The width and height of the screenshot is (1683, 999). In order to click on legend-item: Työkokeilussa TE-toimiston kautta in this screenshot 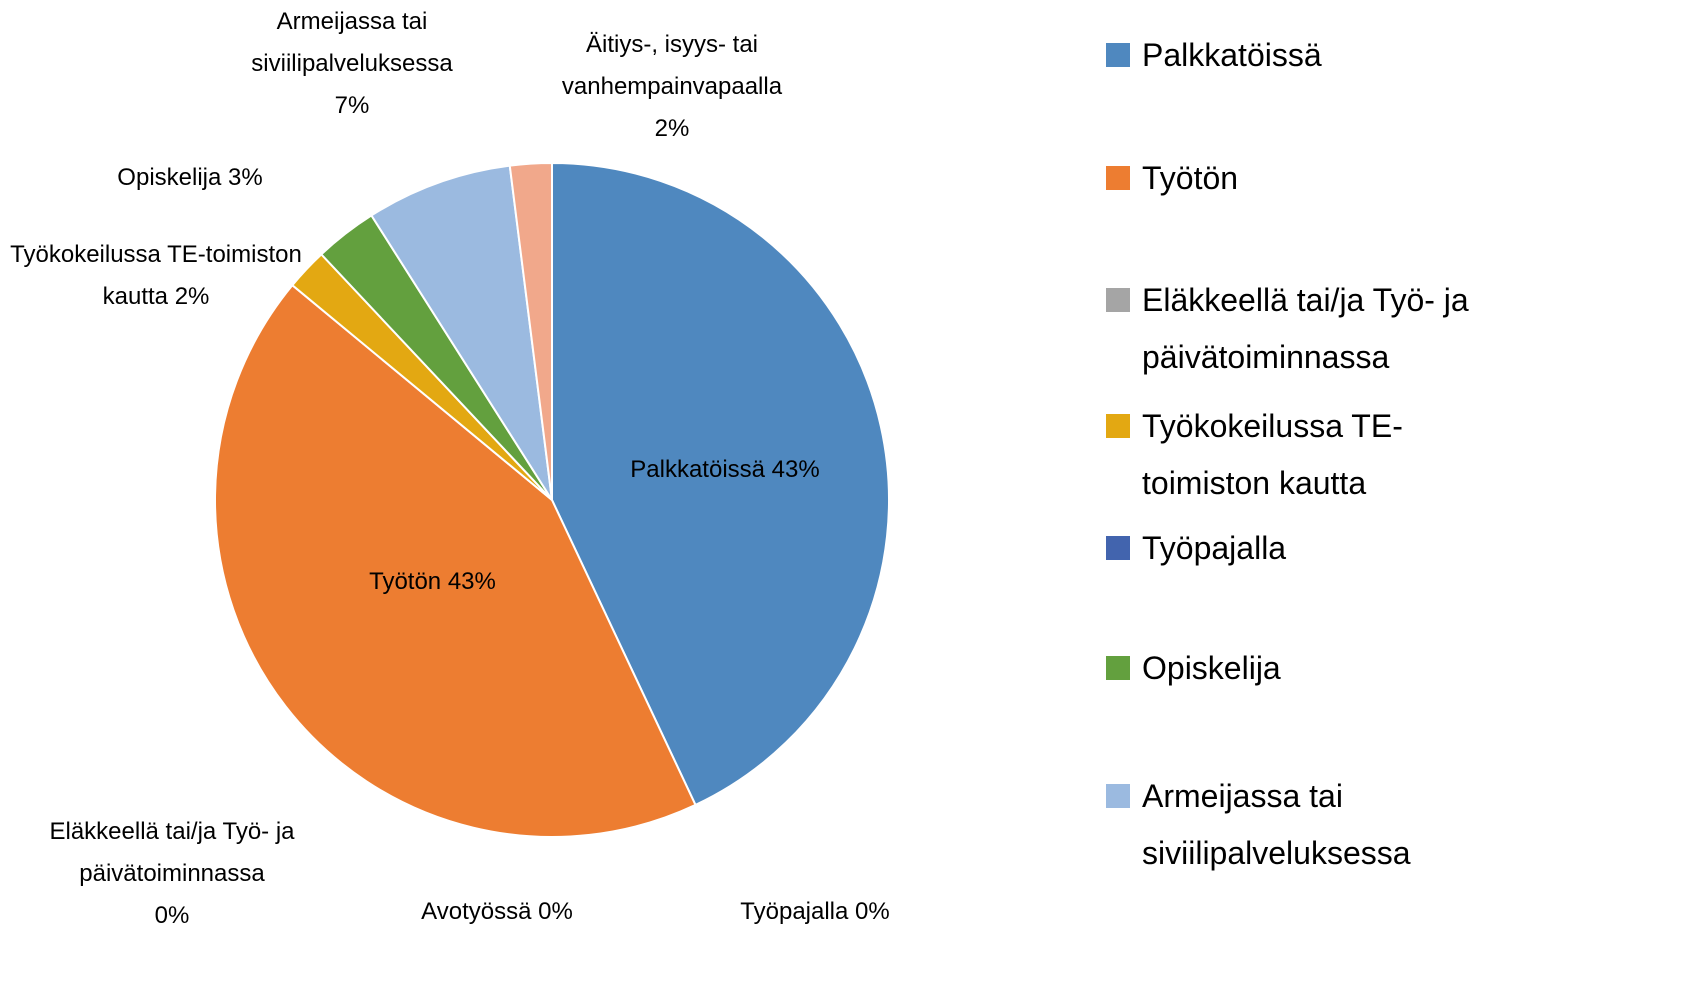, I will do `click(1284, 455)`.